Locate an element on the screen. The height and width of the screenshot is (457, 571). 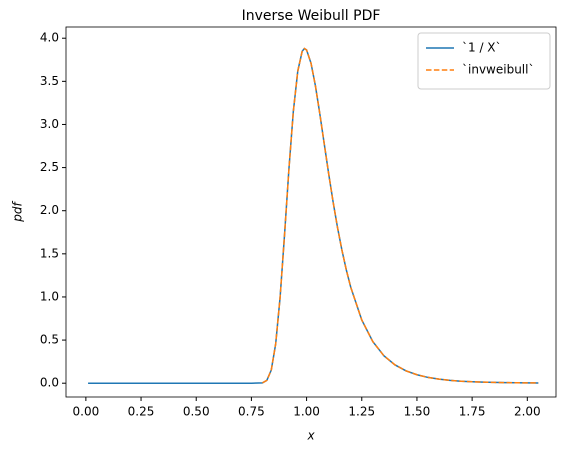
x-tick-label: 0.25 is located at coordinates (141, 412).